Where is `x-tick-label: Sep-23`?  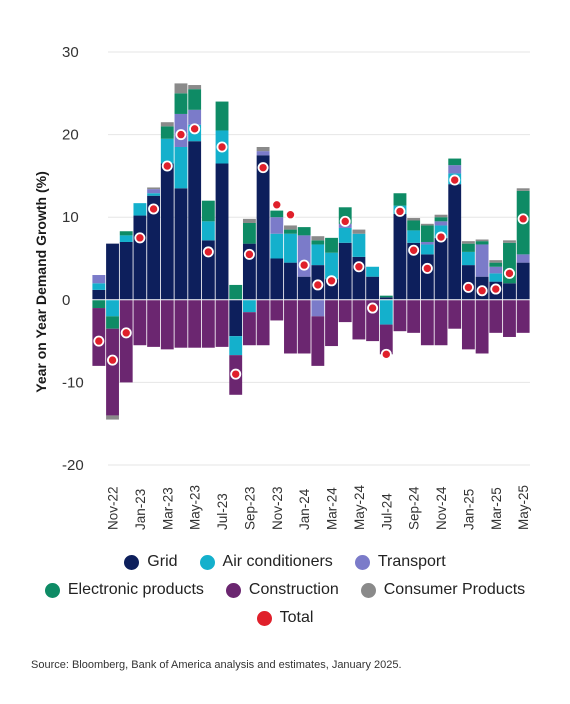
x-tick-label: Sep-23 is located at coordinates (249, 508).